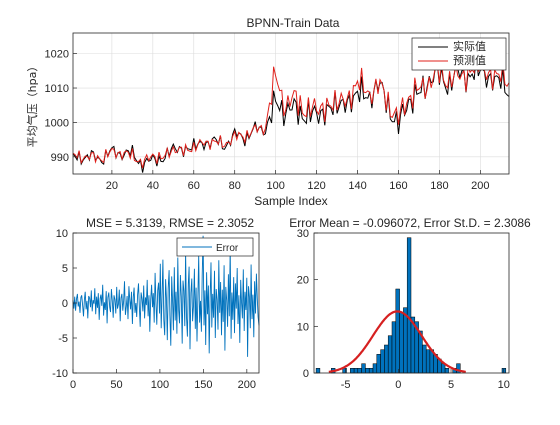  I want to click on error-legend-box, so click(215, 247).